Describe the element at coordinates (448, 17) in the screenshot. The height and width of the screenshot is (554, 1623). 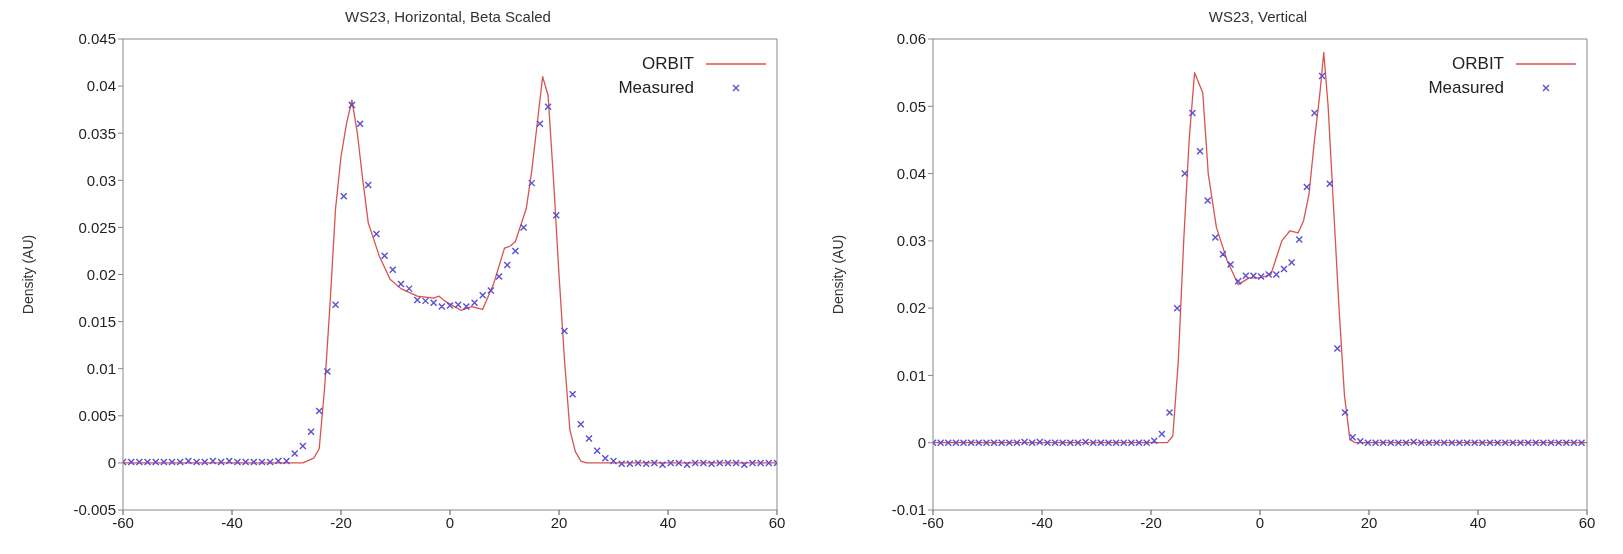
I see `chart-title: WS23, Horizontal, Beta Scaled` at that location.